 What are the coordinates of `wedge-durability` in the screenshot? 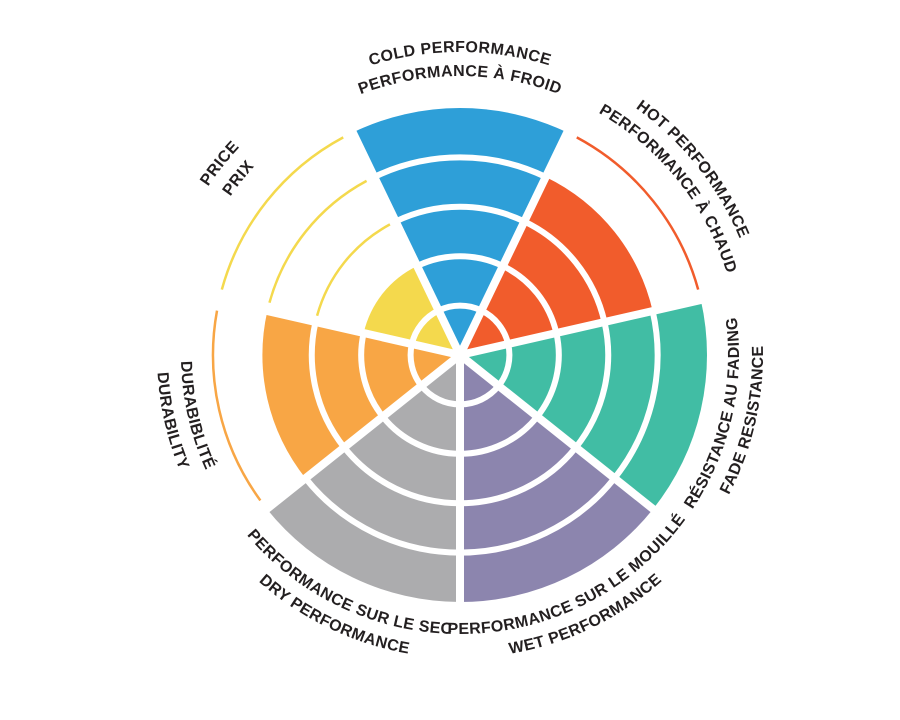 It's located at (335, 406).